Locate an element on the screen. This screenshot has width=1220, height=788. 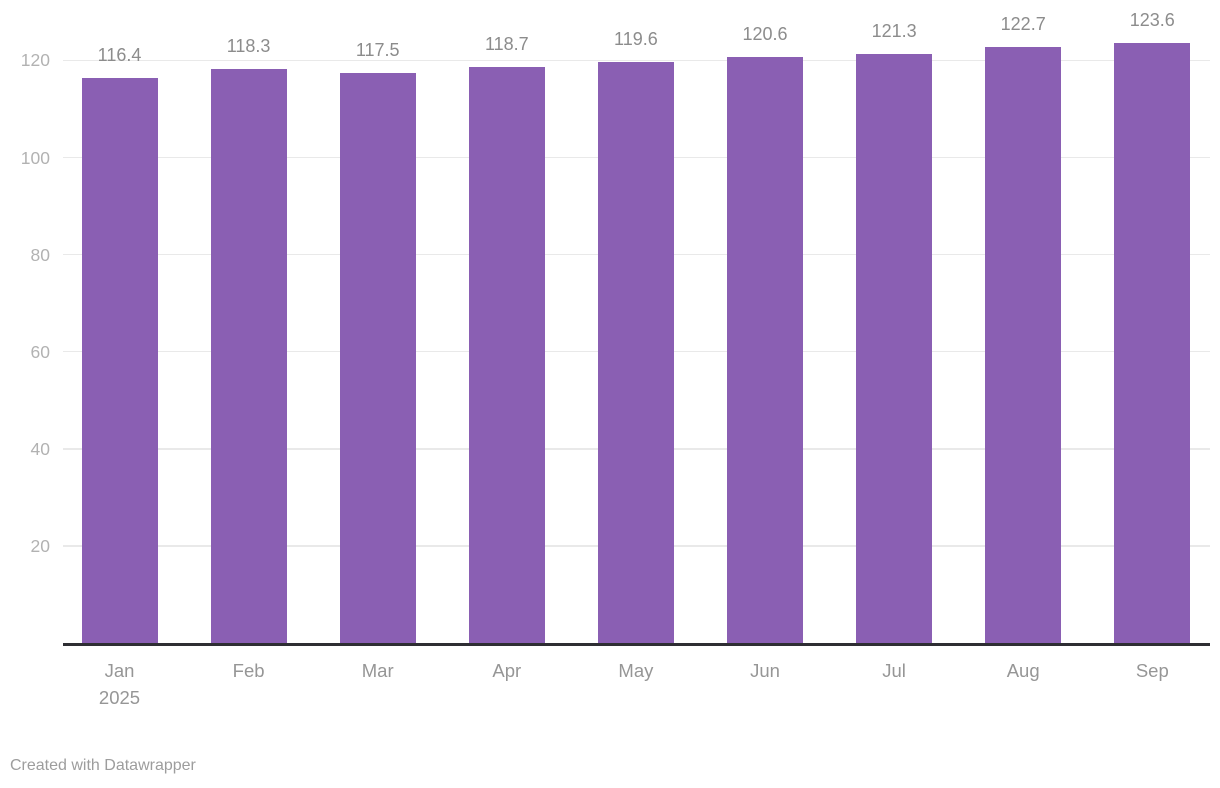
x-tick-line: Apr is located at coordinates (507, 670).